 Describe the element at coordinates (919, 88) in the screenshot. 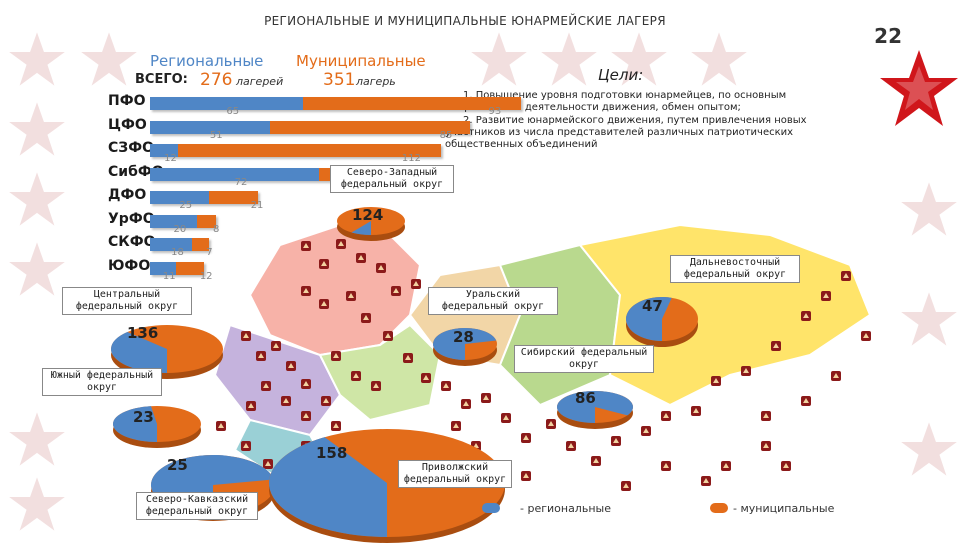

I see `star-logo-icon` at that location.